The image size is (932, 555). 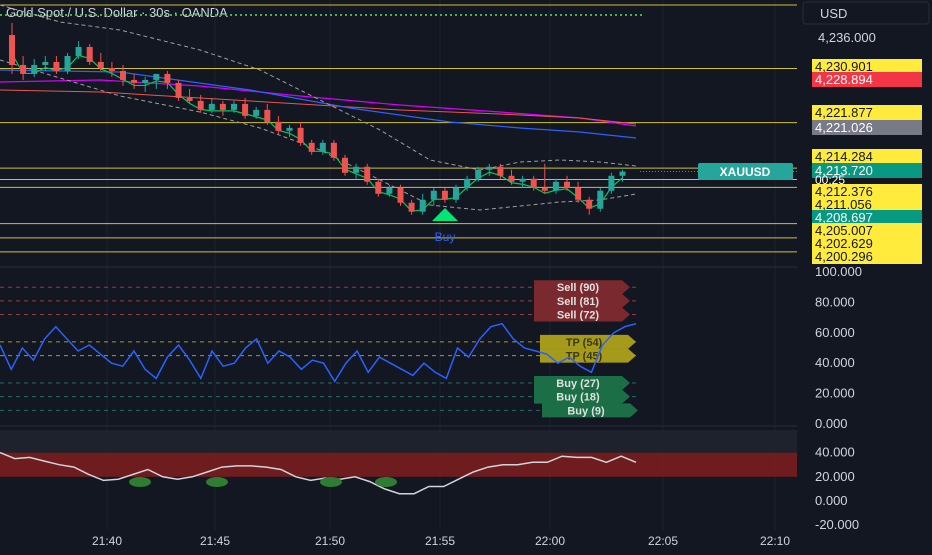 I want to click on rsi-tick-label: 80.000, so click(x=835, y=301).